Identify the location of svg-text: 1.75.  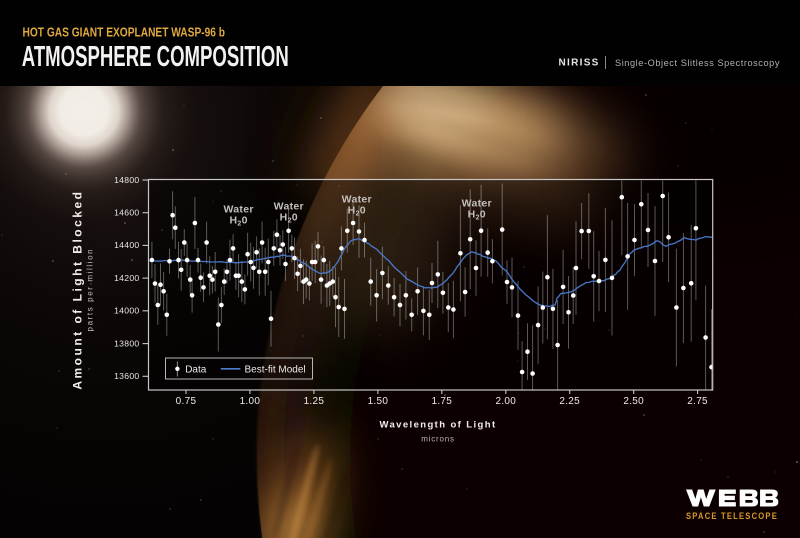
(441, 401).